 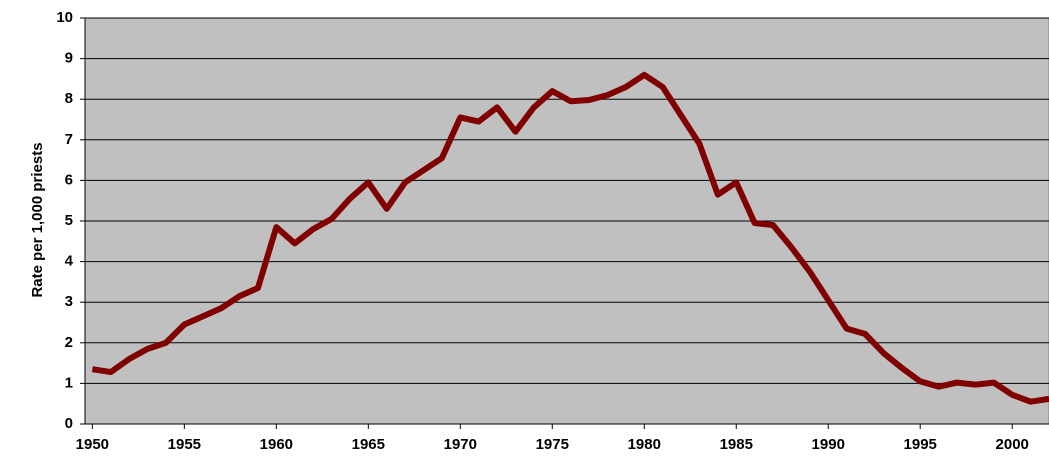 What do you see at coordinates (1012, 444) in the screenshot?
I see `x-tick-label: 2000` at bounding box center [1012, 444].